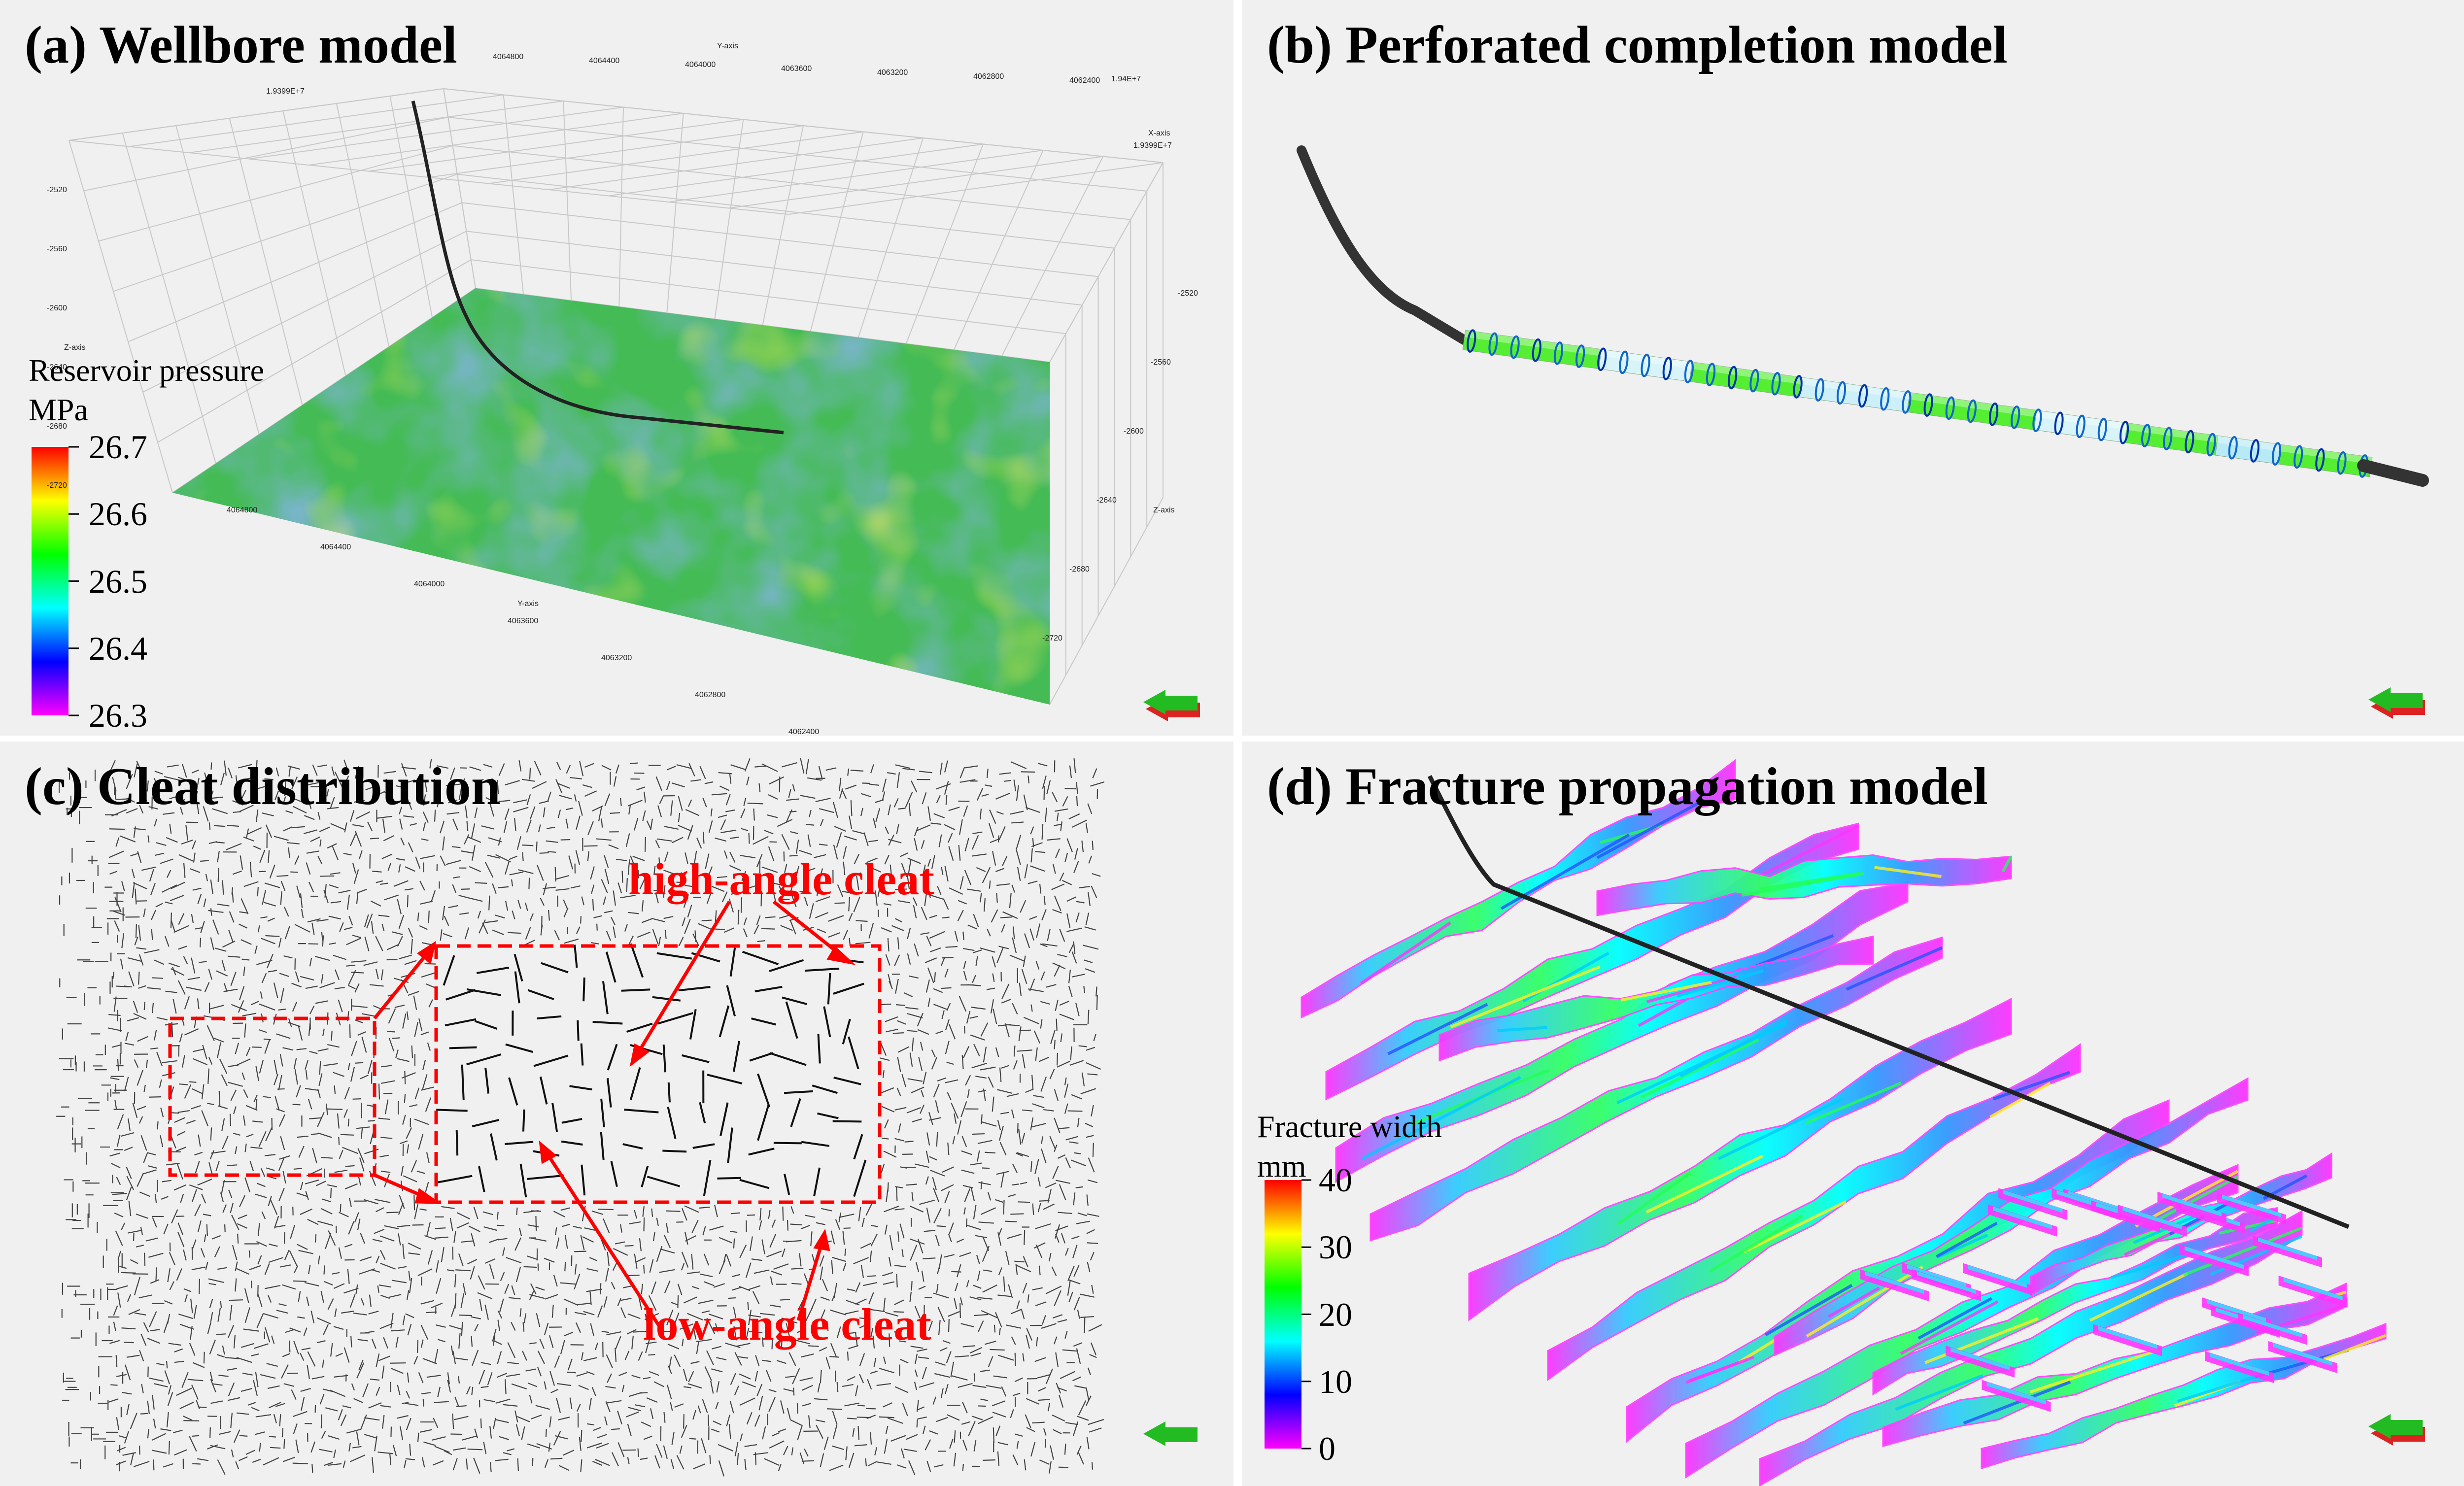 The width and height of the screenshot is (2464, 1486). What do you see at coordinates (803, 732) in the screenshot?
I see `y-axis-bottom-tick: 4062400` at bounding box center [803, 732].